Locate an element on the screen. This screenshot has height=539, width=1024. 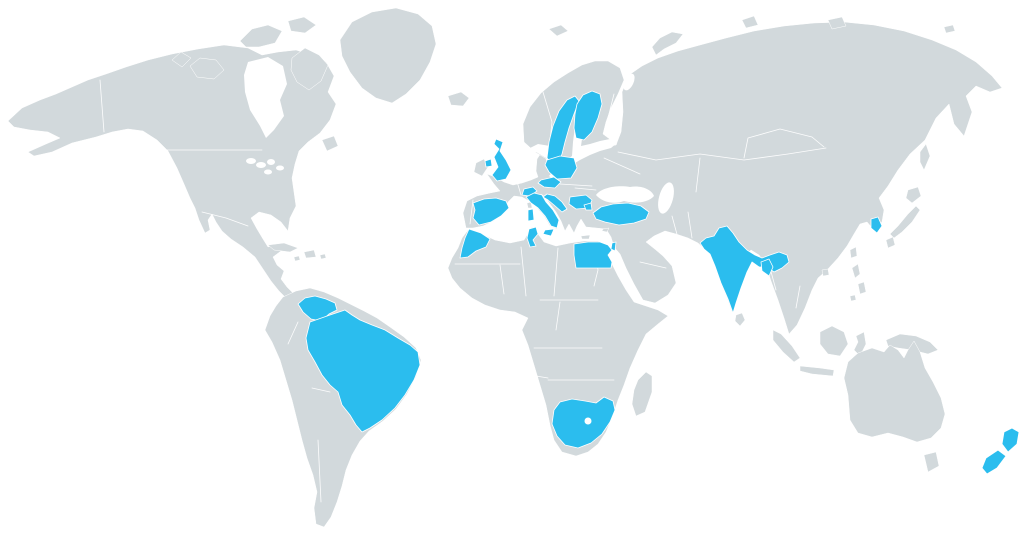
white-sea is located at coordinates (629, 82).